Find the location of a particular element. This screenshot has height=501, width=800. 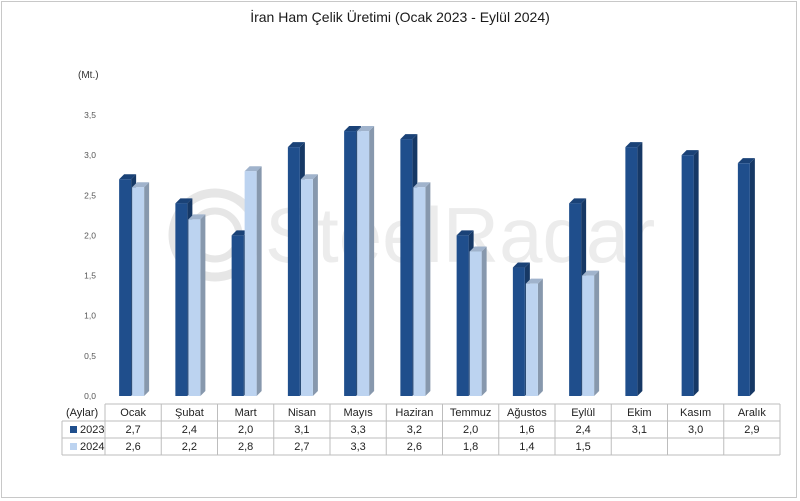

data-label-2024: 2,7 is located at coordinates (301, 447).